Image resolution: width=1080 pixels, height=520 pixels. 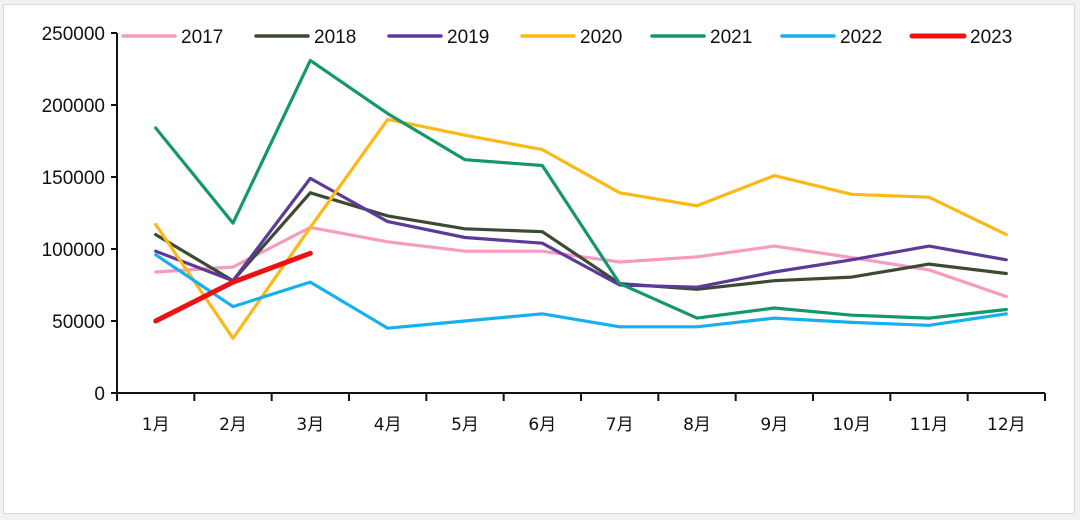 I want to click on x-tick-label: 1月, so click(x=156, y=425).